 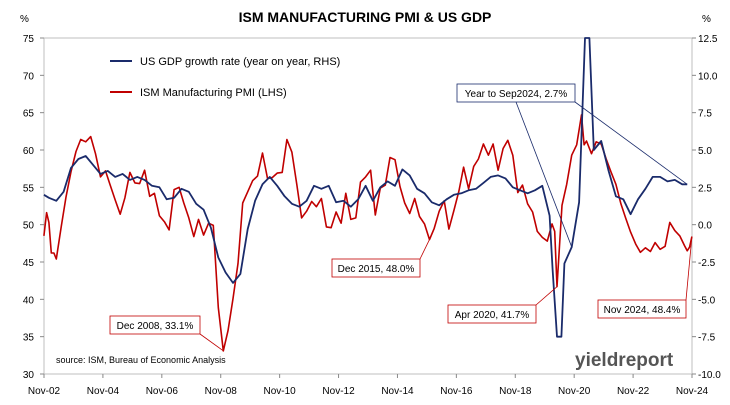 I want to click on annotation-label: Year to Sep2024, 2.7%, so click(x=516, y=94).